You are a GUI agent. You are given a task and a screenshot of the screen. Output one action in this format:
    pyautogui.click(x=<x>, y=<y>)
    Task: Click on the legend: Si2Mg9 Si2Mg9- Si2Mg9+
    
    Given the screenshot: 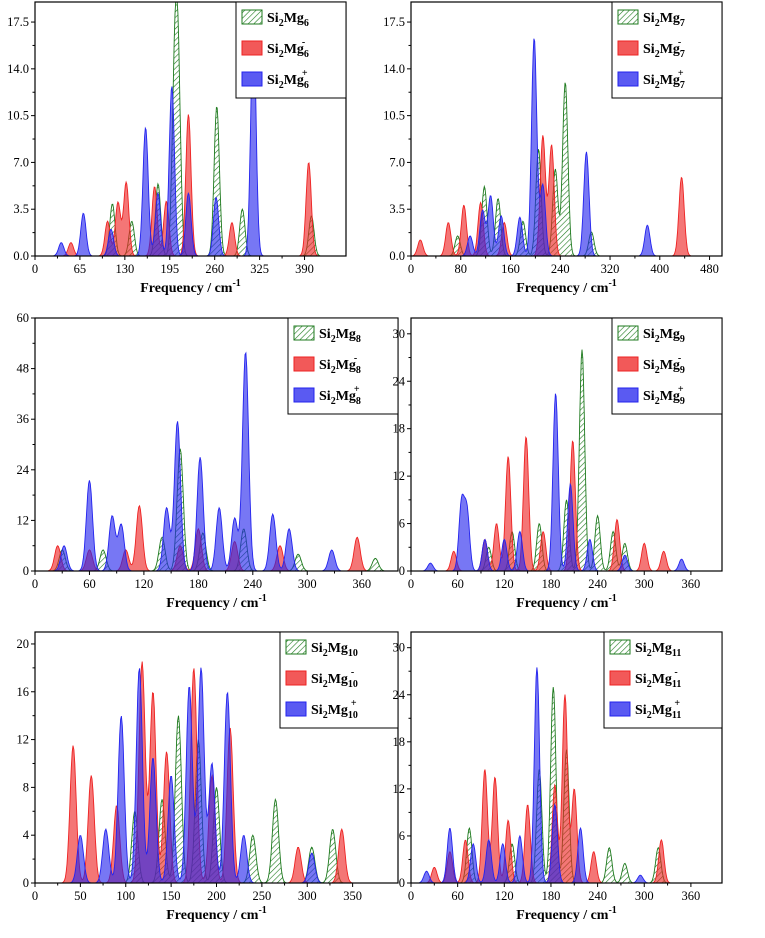 What is the action you would take?
    pyautogui.click(x=667, y=366)
    